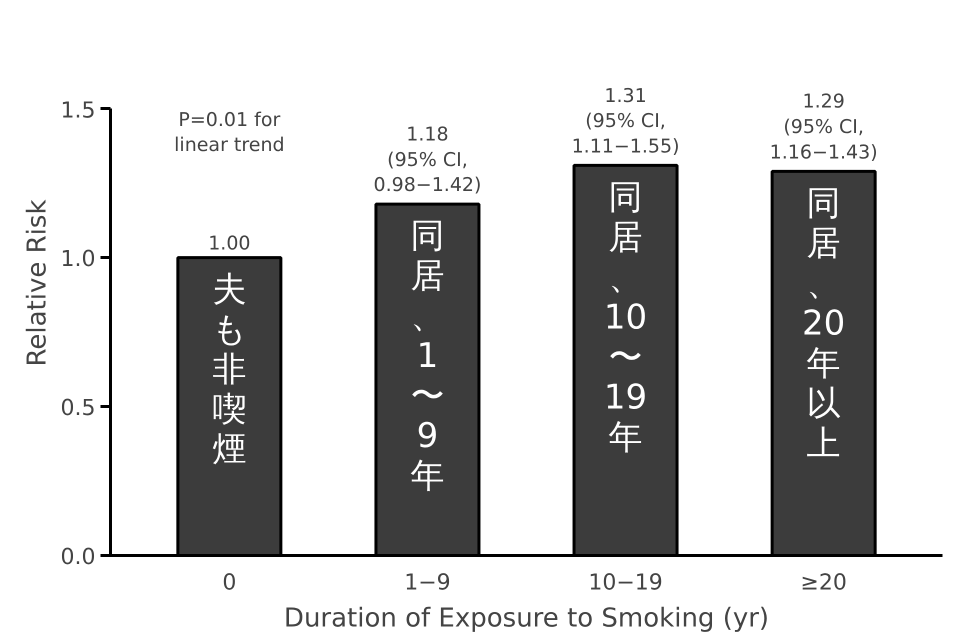 The height and width of the screenshot is (636, 962). I want to click on y-tick-label: 0.0, so click(78, 557).